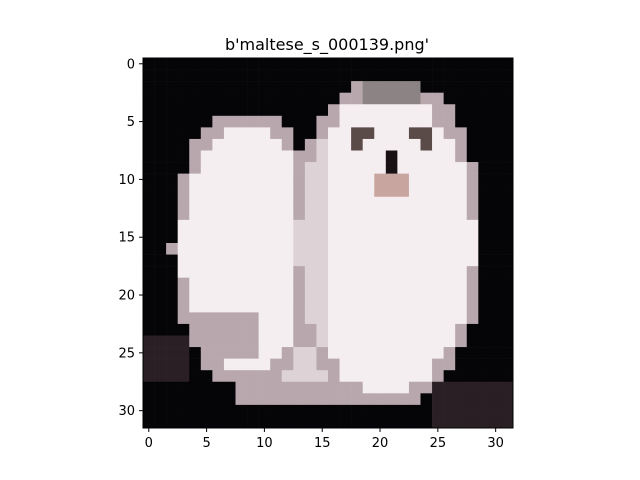 The image size is (640, 480). I want to click on x-tick-label: 30, so click(495, 443).